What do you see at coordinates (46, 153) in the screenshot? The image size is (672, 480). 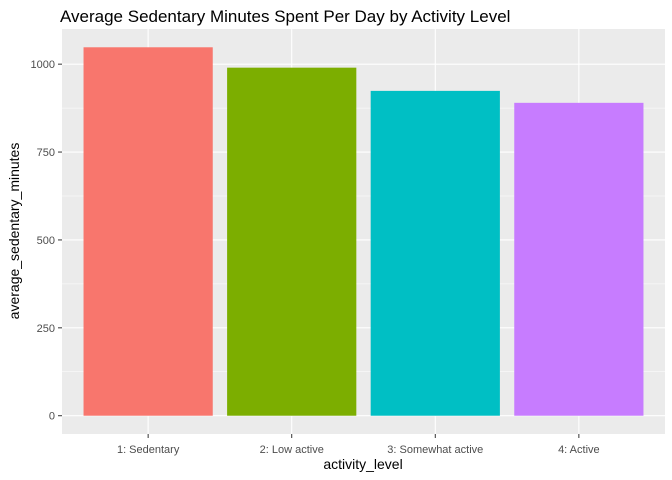 I see `y-tick-label: 750` at bounding box center [46, 153].